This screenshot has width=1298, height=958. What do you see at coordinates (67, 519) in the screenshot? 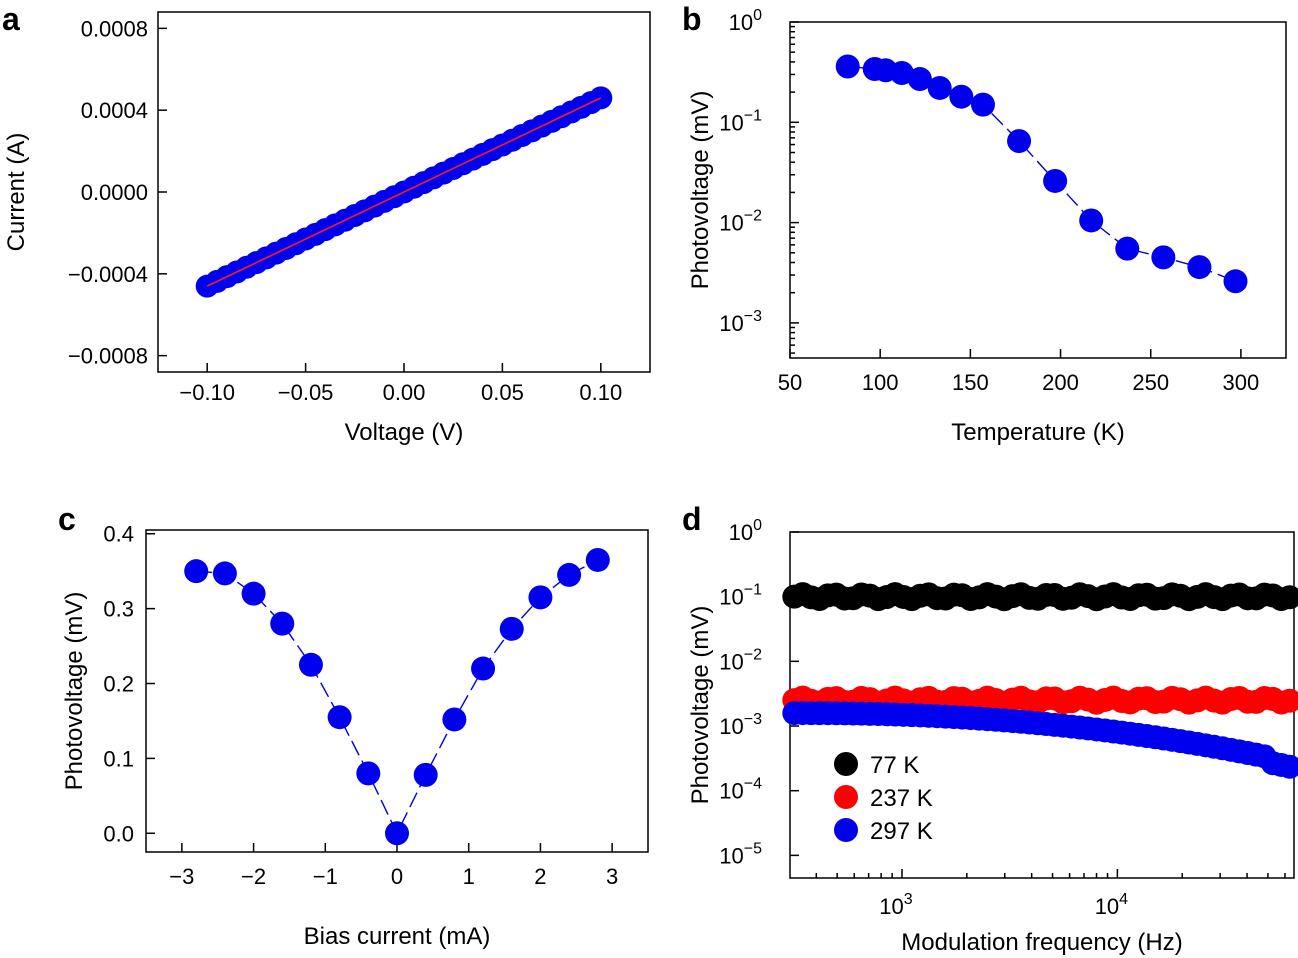
I see `panel-c-letter: c` at bounding box center [67, 519].